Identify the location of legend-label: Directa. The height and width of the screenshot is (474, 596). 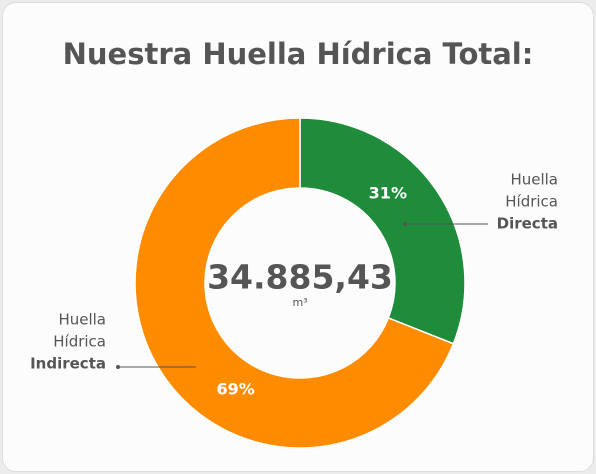
(527, 224).